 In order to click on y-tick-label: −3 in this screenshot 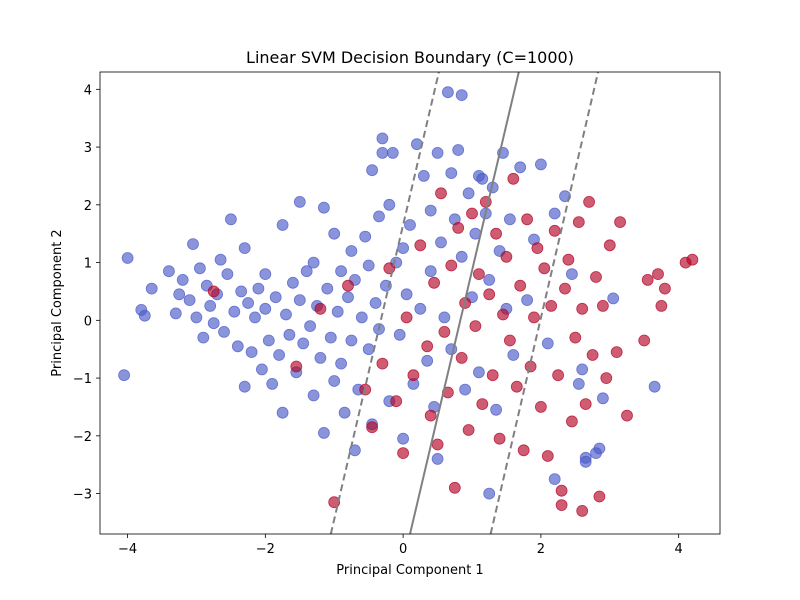, I will do `click(82, 495)`.